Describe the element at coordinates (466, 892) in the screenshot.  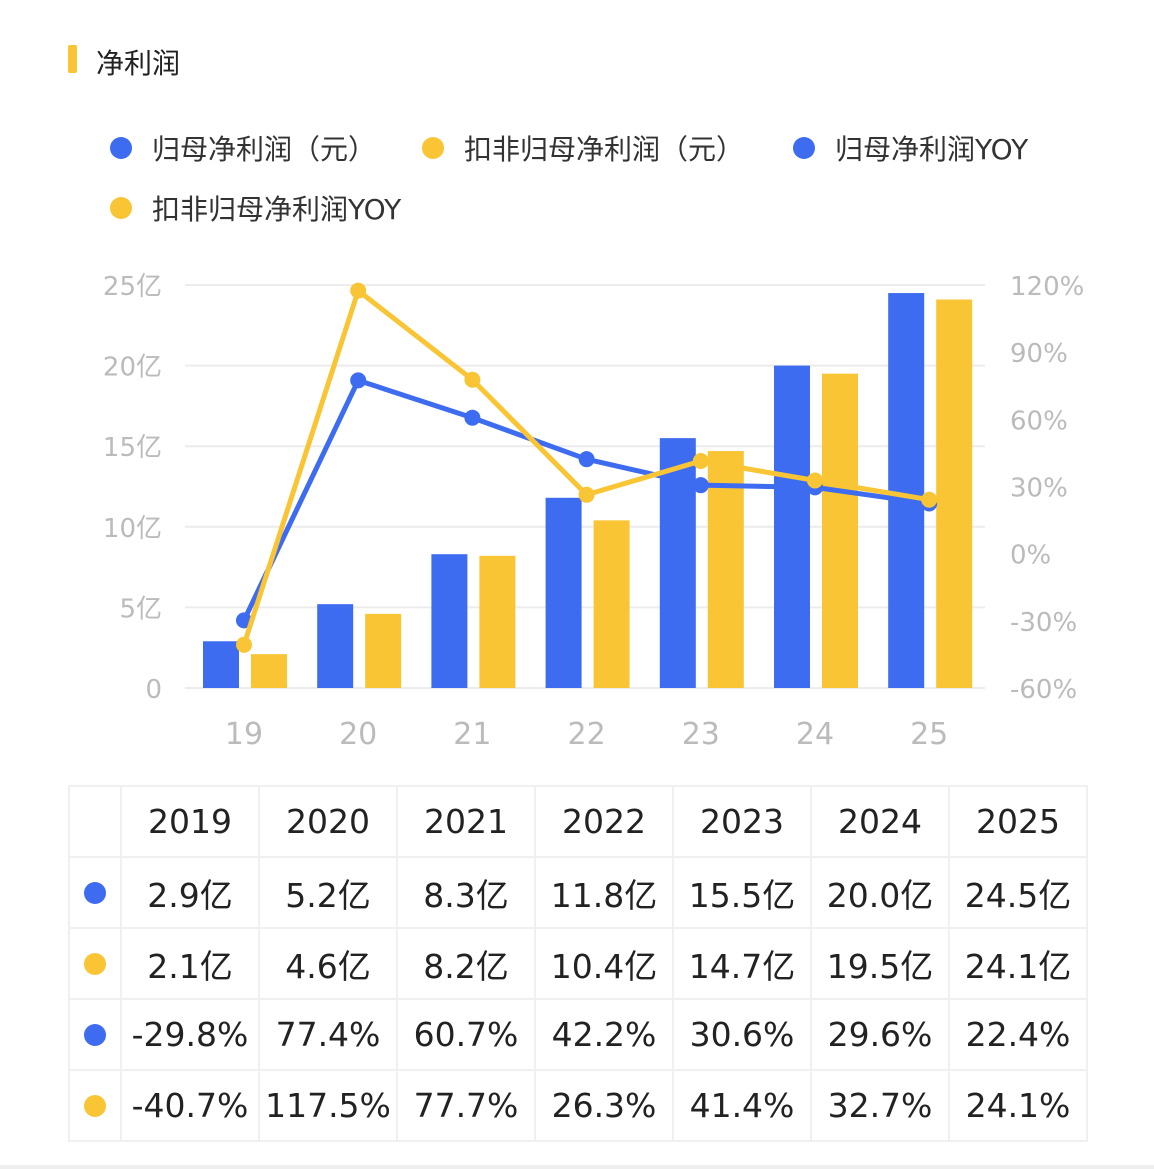
I see `table-cell: 8.3亿` at that location.